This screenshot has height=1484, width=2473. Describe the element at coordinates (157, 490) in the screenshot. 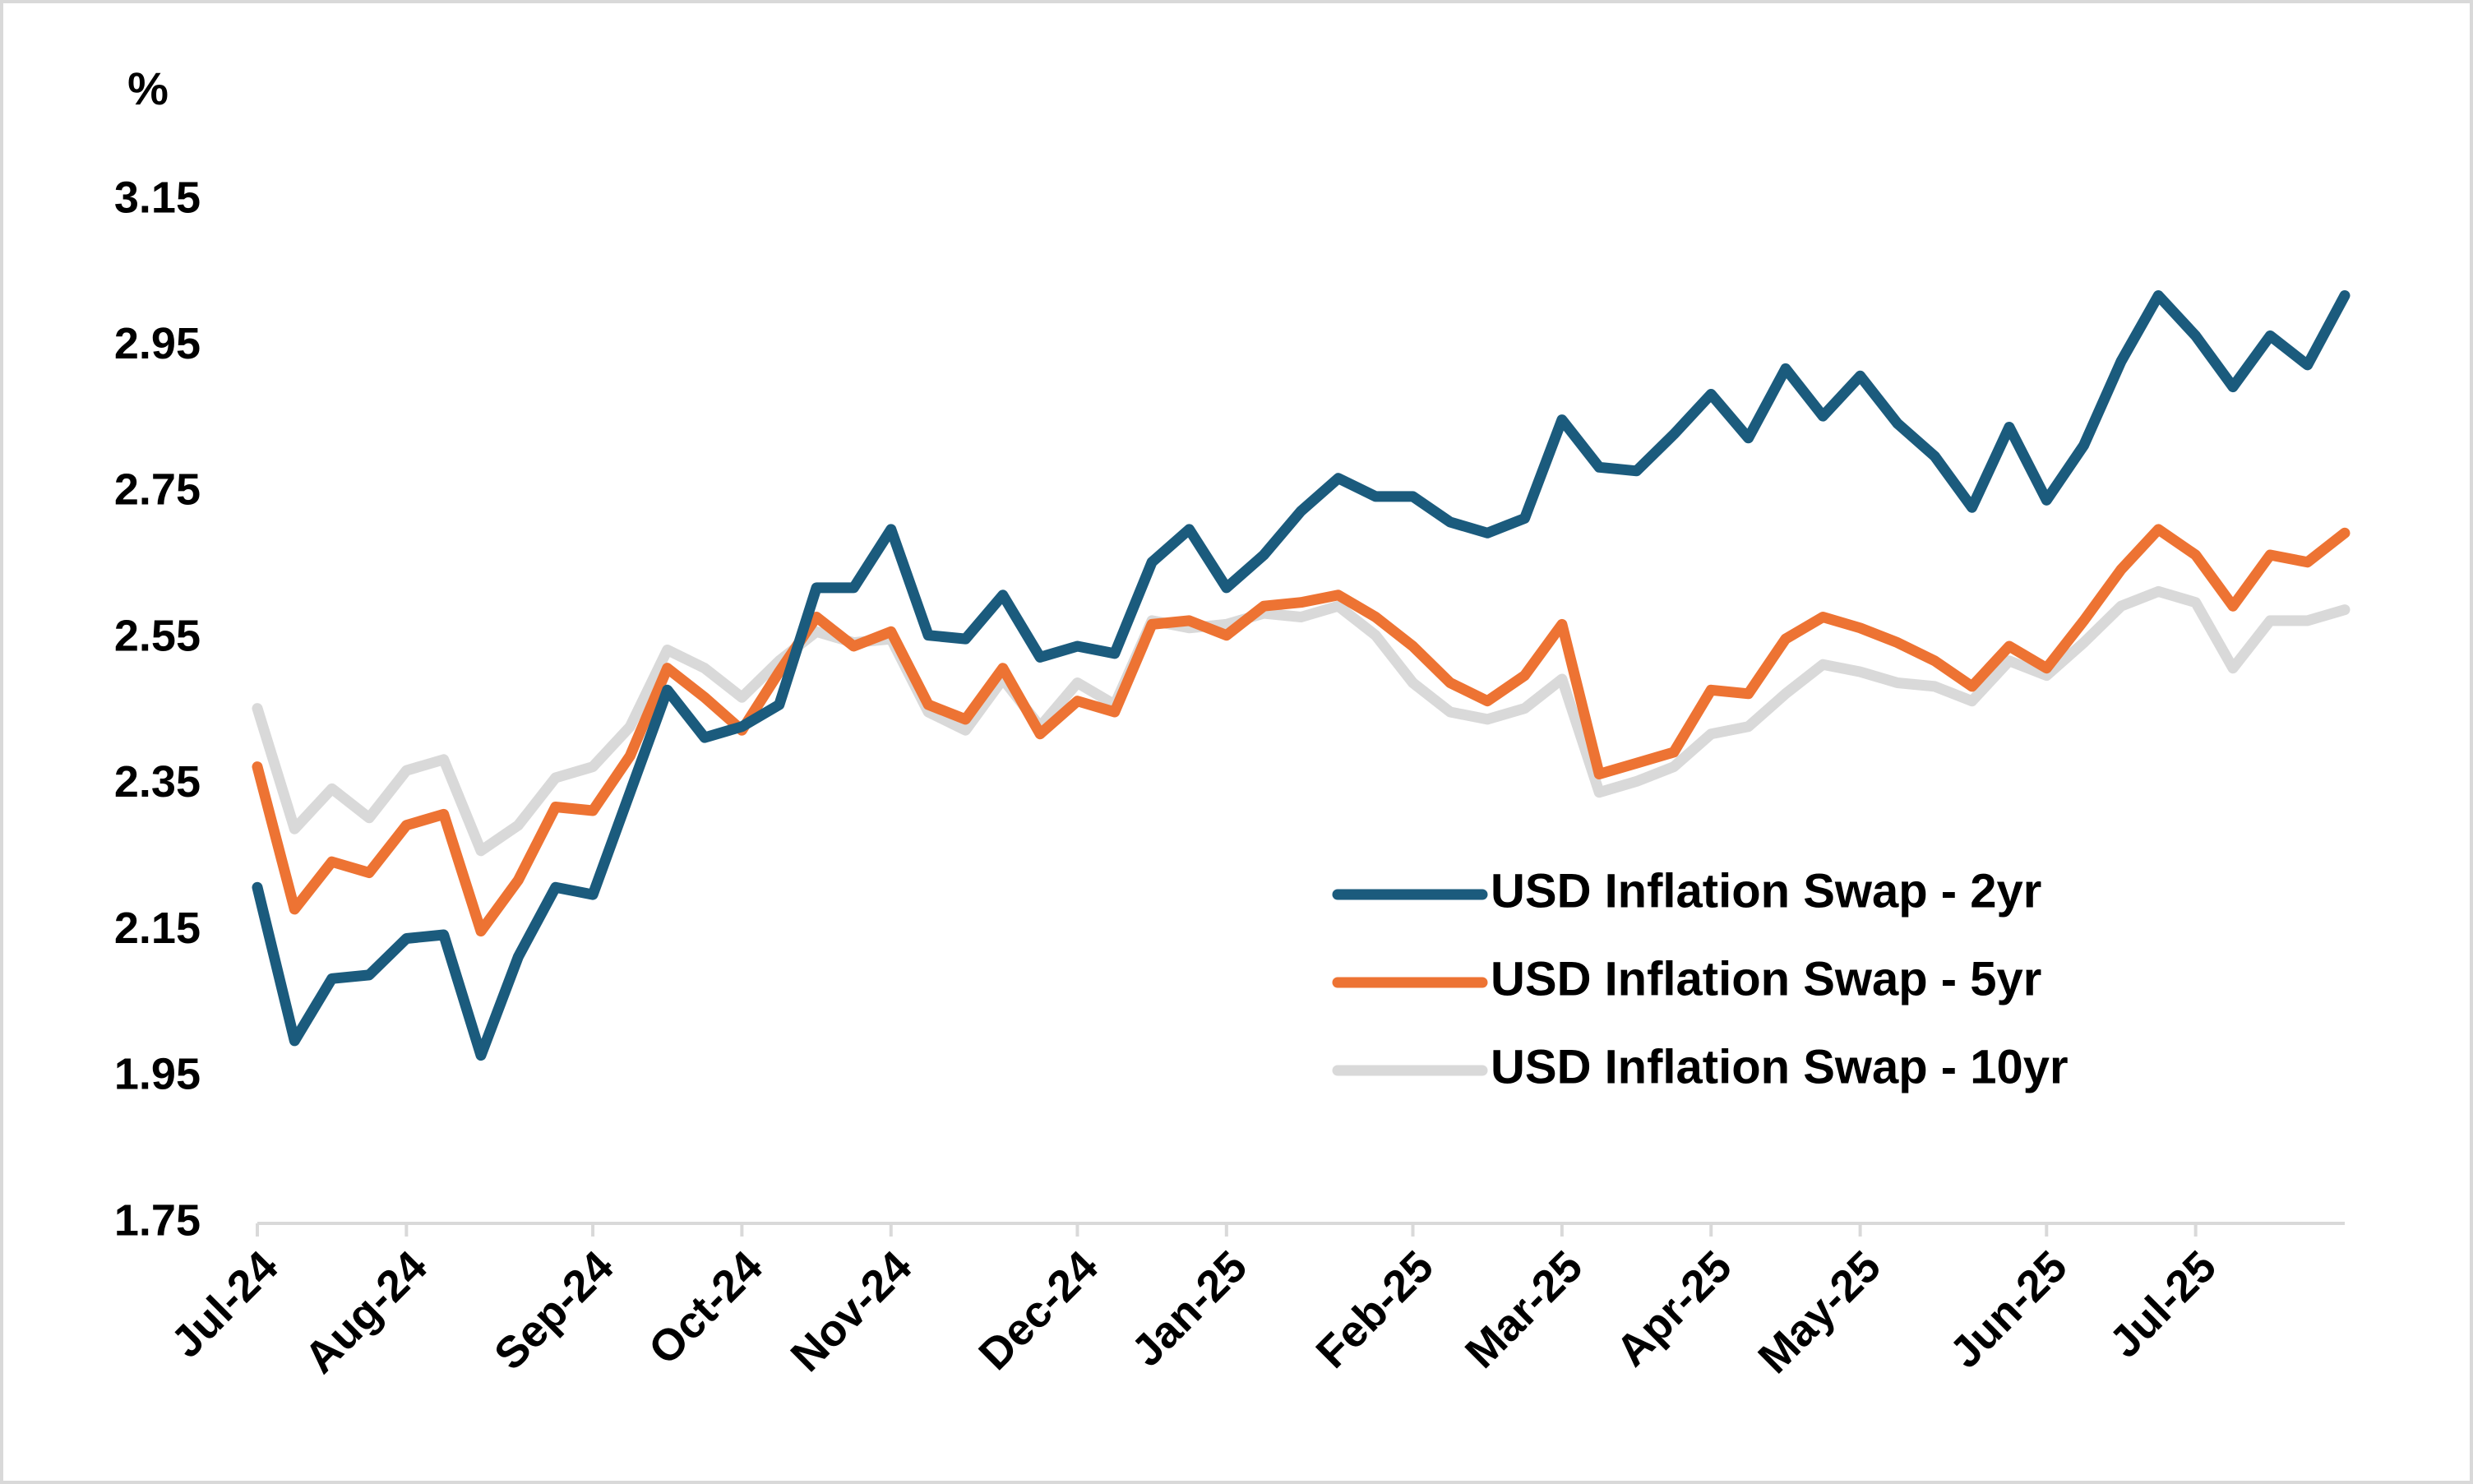

I see `y-tick-label: 2.75` at that location.